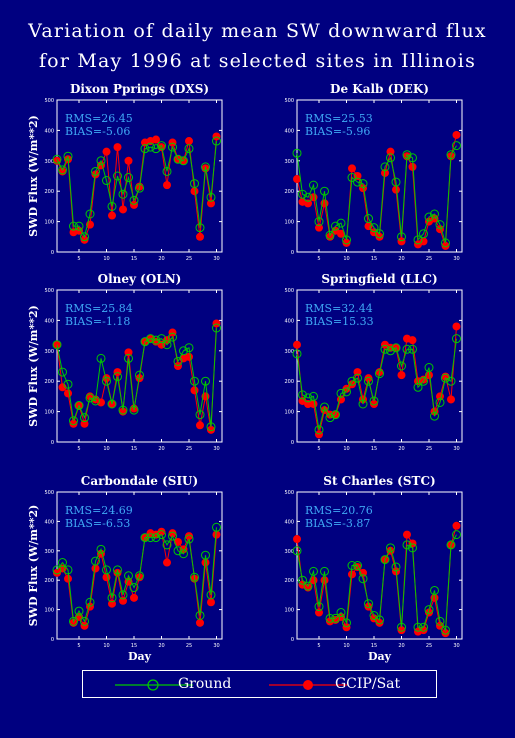 The width and height of the screenshot is (515, 738). What do you see at coordinates (289, 611) in the screenshot?
I see `panel-6-ytick-label: 100` at bounding box center [289, 611].